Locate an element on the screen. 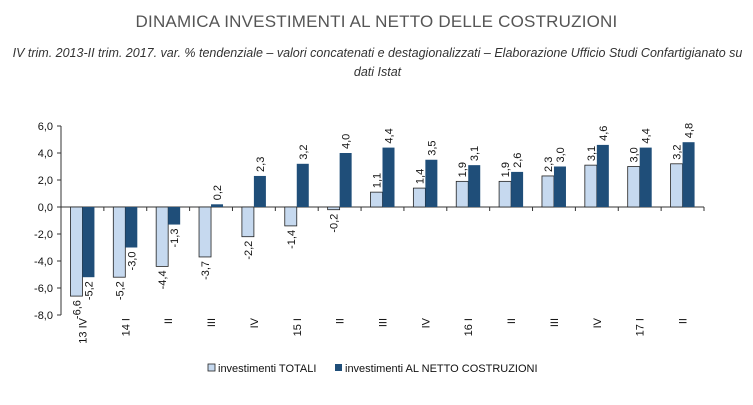 The width and height of the screenshot is (753, 405). data-label: 4,8 is located at coordinates (690, 130).